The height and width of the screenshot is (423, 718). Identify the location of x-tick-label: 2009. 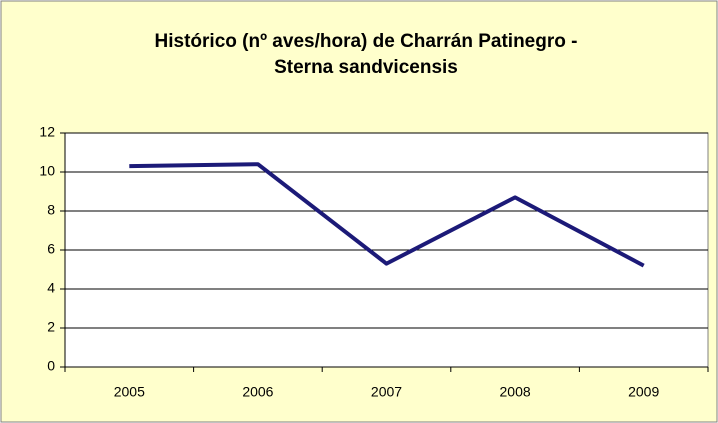
(643, 392).